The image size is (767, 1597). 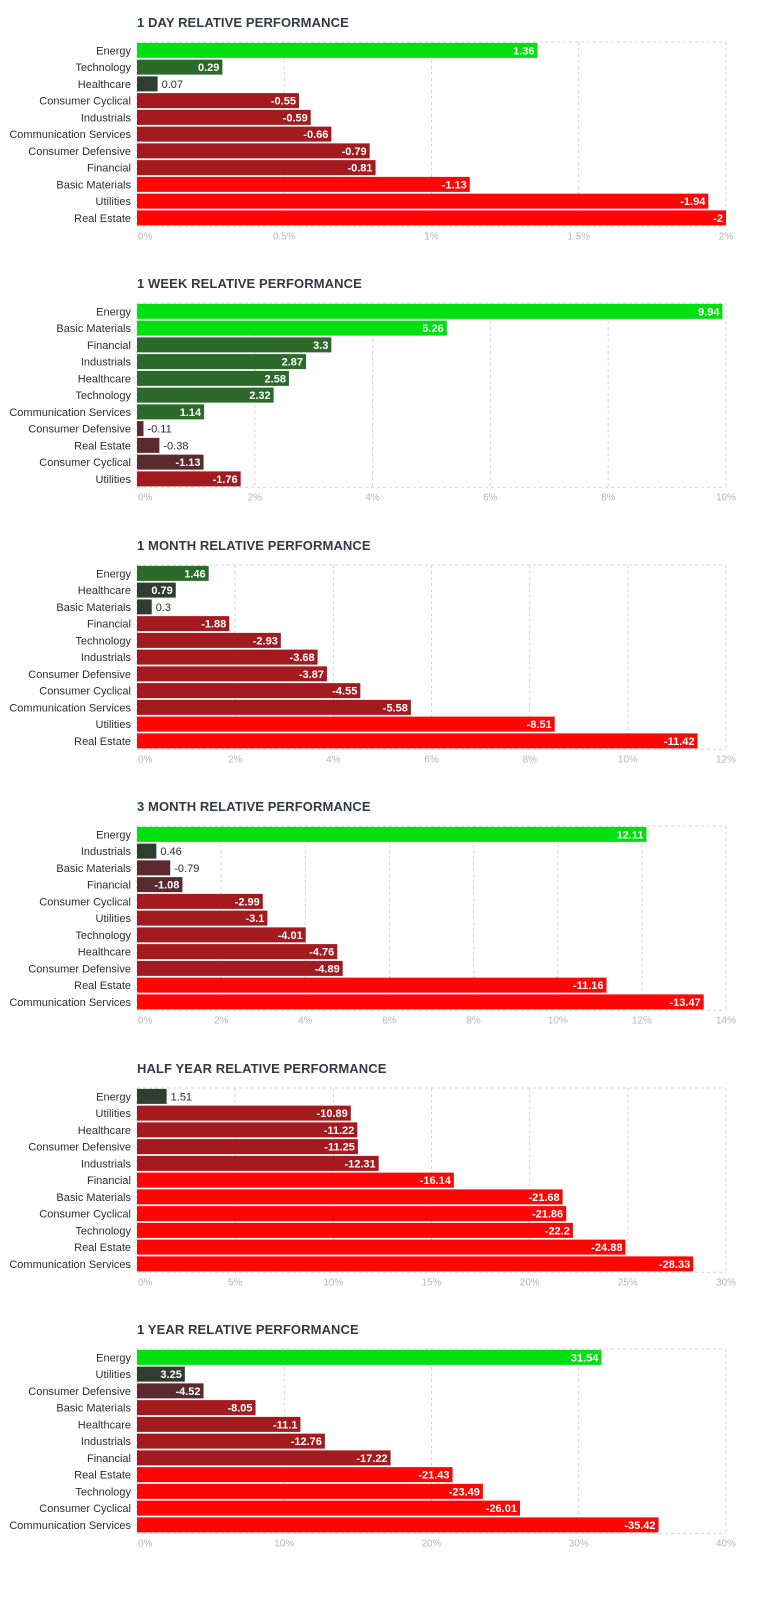 What do you see at coordinates (431, 759) in the screenshot?
I see `x-tick-label: 6%` at bounding box center [431, 759].